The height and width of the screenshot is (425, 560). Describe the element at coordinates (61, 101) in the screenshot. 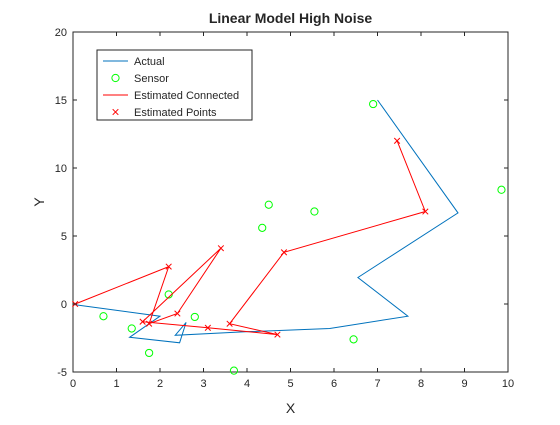

I see `y-tick-label: 15` at that location.